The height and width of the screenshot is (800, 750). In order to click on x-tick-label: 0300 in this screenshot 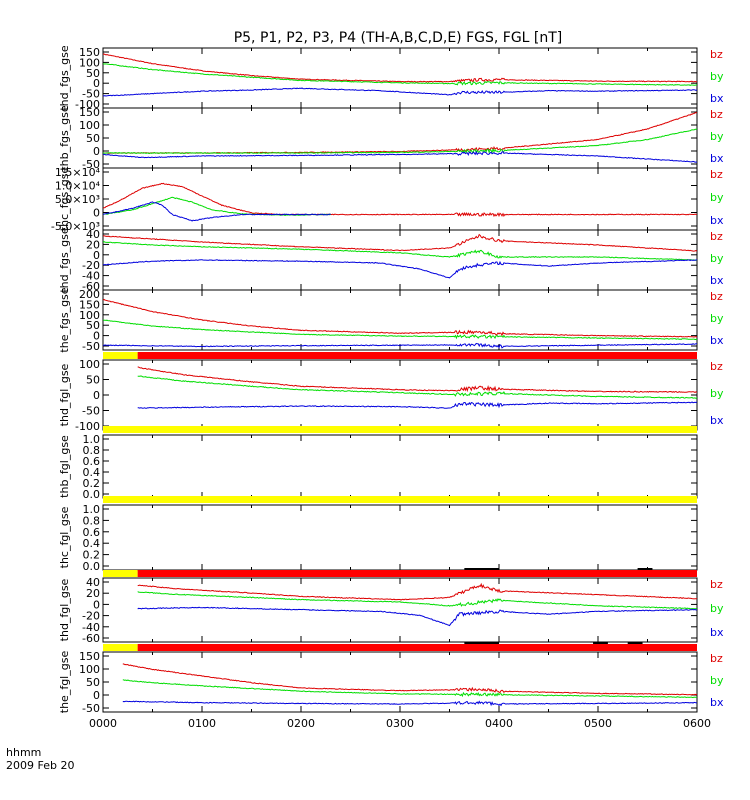, I will do `click(400, 723)`.